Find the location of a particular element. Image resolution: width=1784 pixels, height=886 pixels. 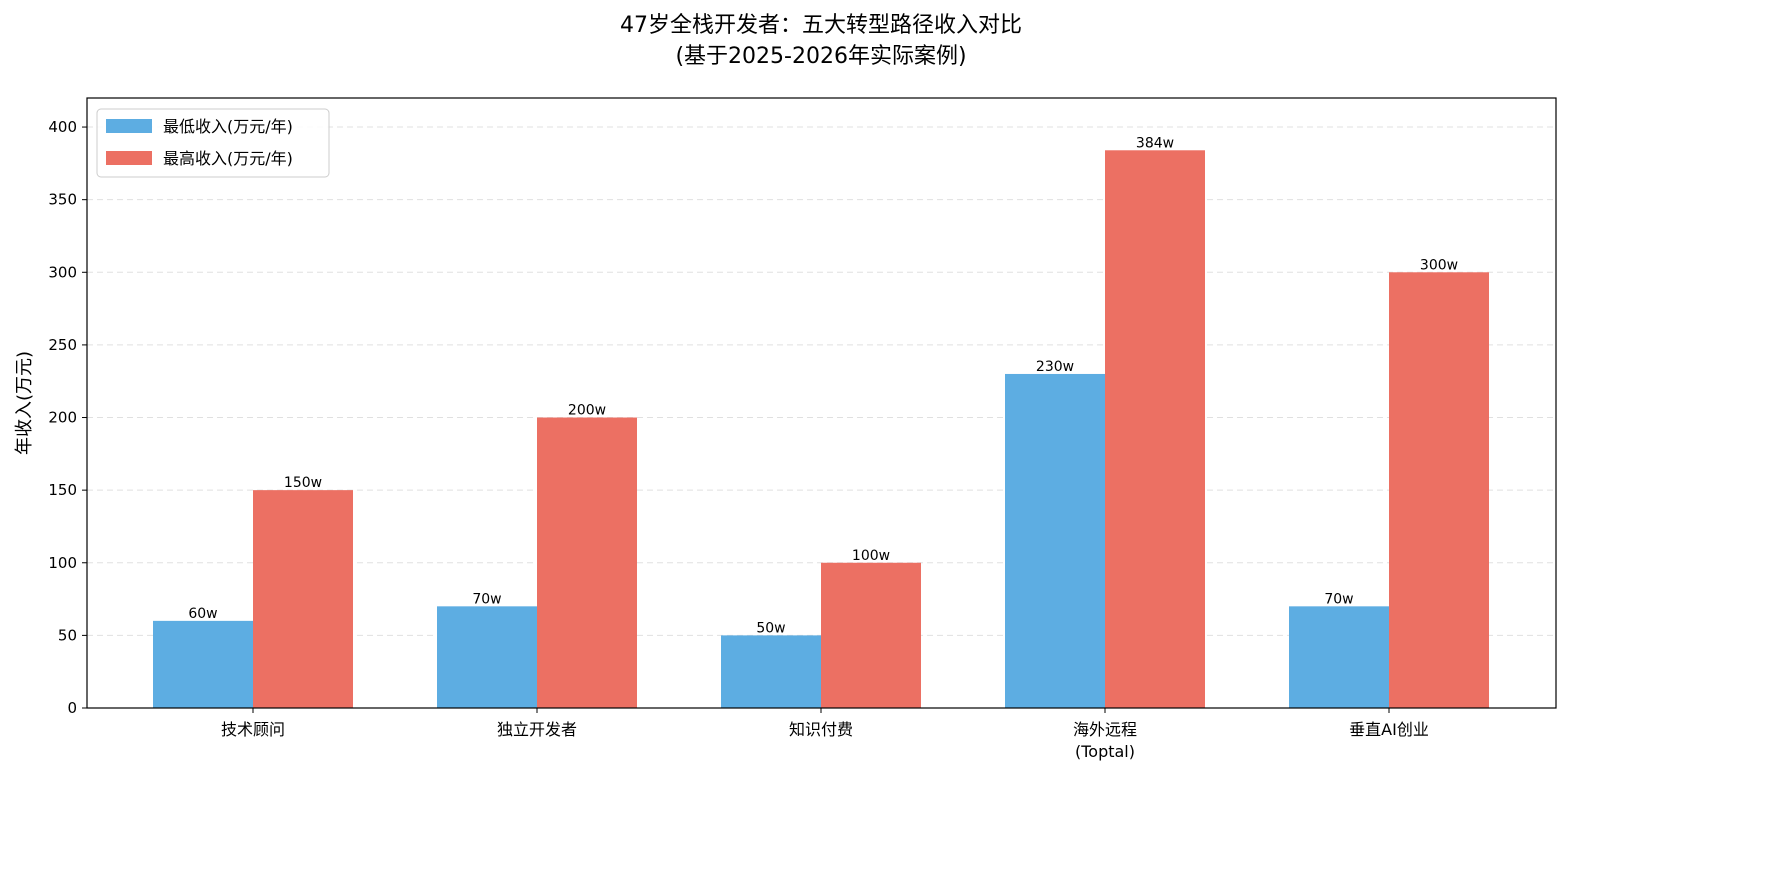

y-tick-label: 50 is located at coordinates (67, 635).